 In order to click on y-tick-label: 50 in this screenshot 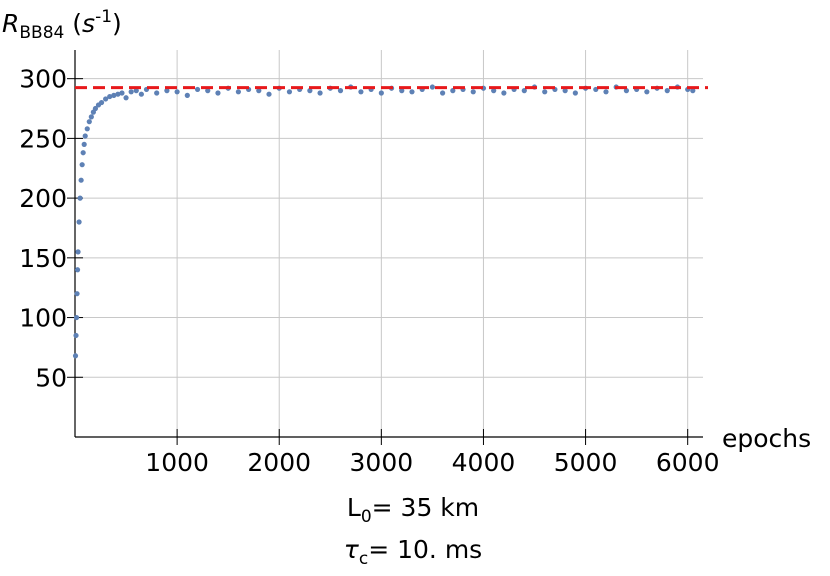, I will do `click(51, 377)`.